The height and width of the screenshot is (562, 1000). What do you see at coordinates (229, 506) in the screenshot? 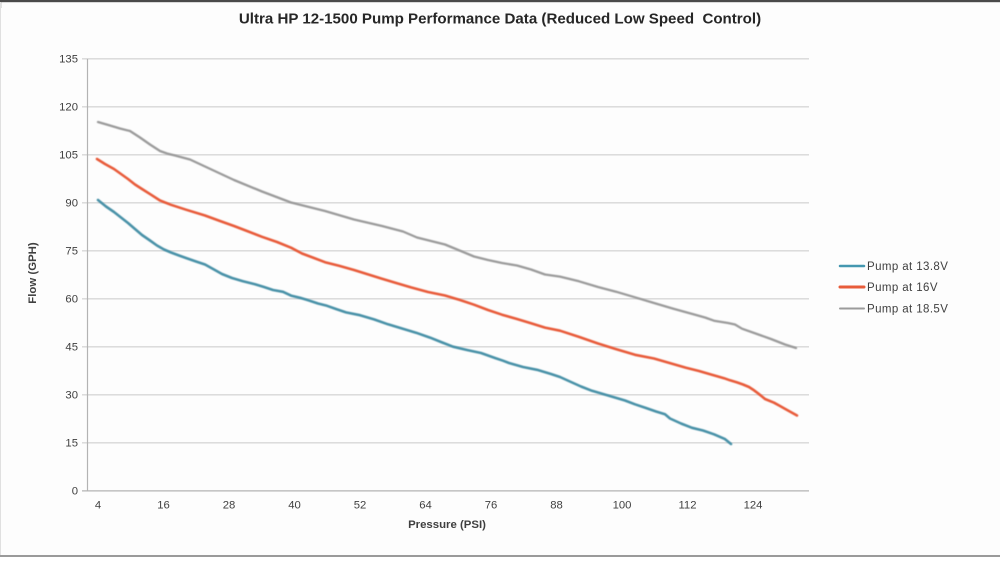
I see `svg-text: 28` at bounding box center [229, 506].